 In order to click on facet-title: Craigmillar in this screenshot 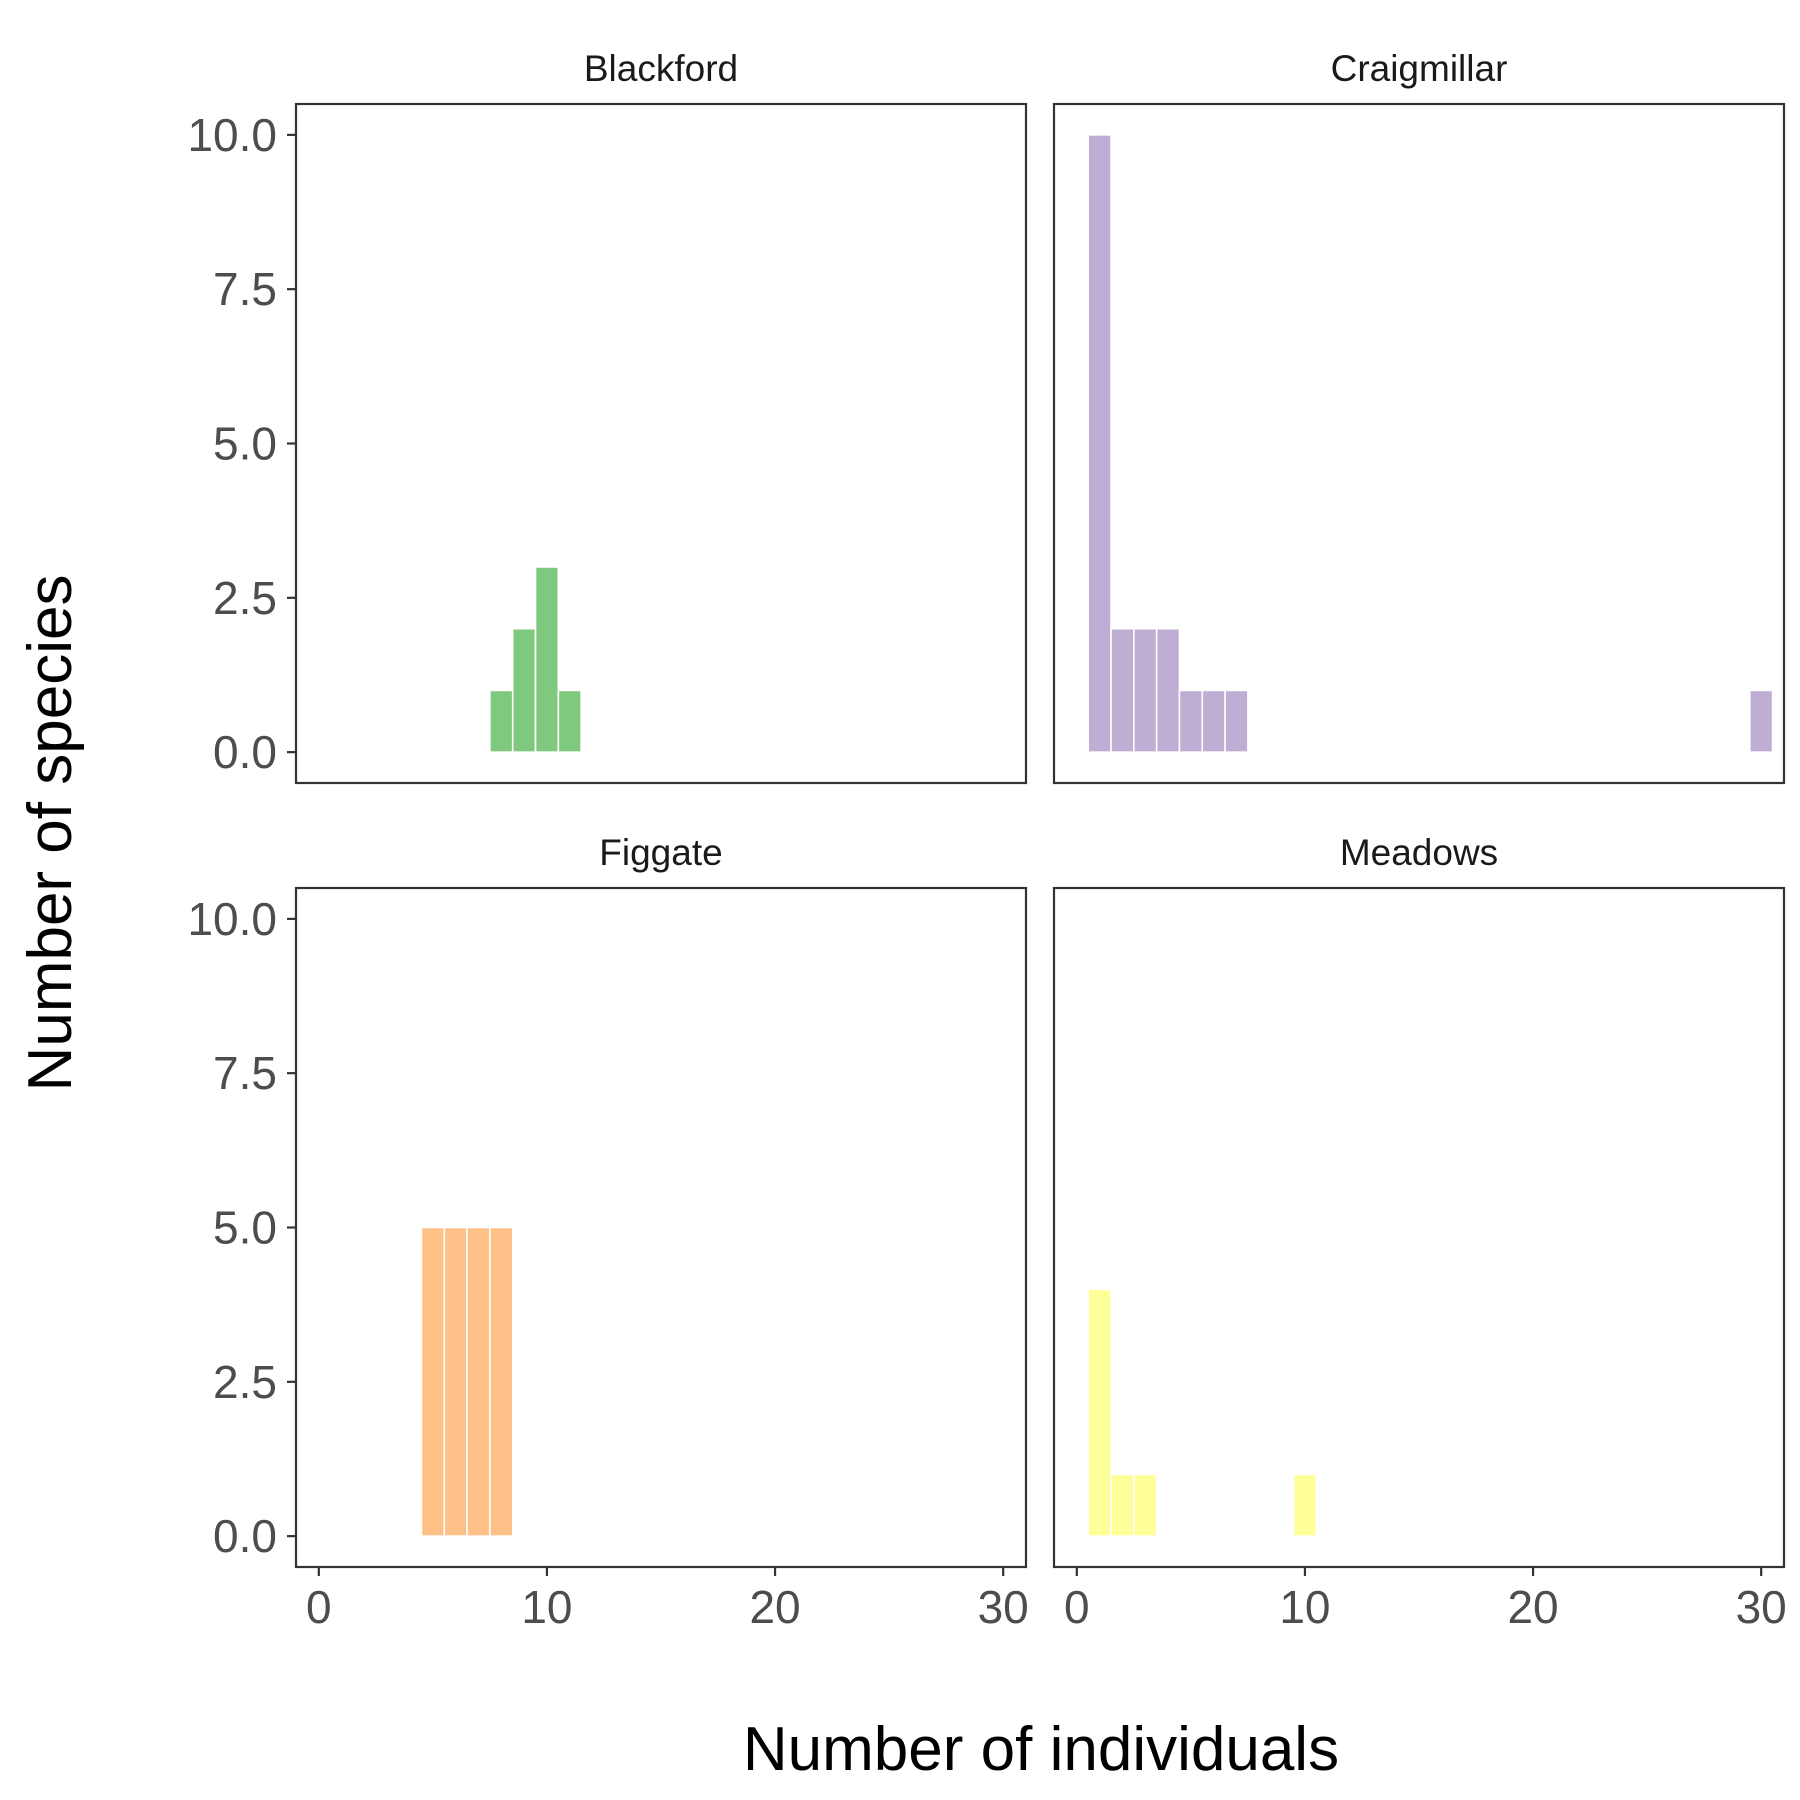, I will do `click(1419, 68)`.